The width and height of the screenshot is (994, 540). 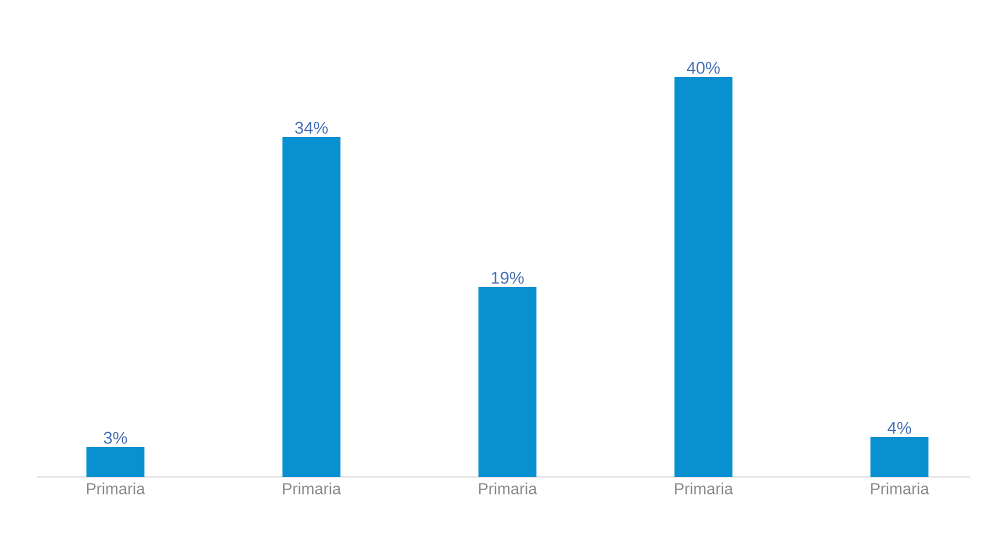 What do you see at coordinates (311, 128) in the screenshot?
I see `data-label: 34%` at bounding box center [311, 128].